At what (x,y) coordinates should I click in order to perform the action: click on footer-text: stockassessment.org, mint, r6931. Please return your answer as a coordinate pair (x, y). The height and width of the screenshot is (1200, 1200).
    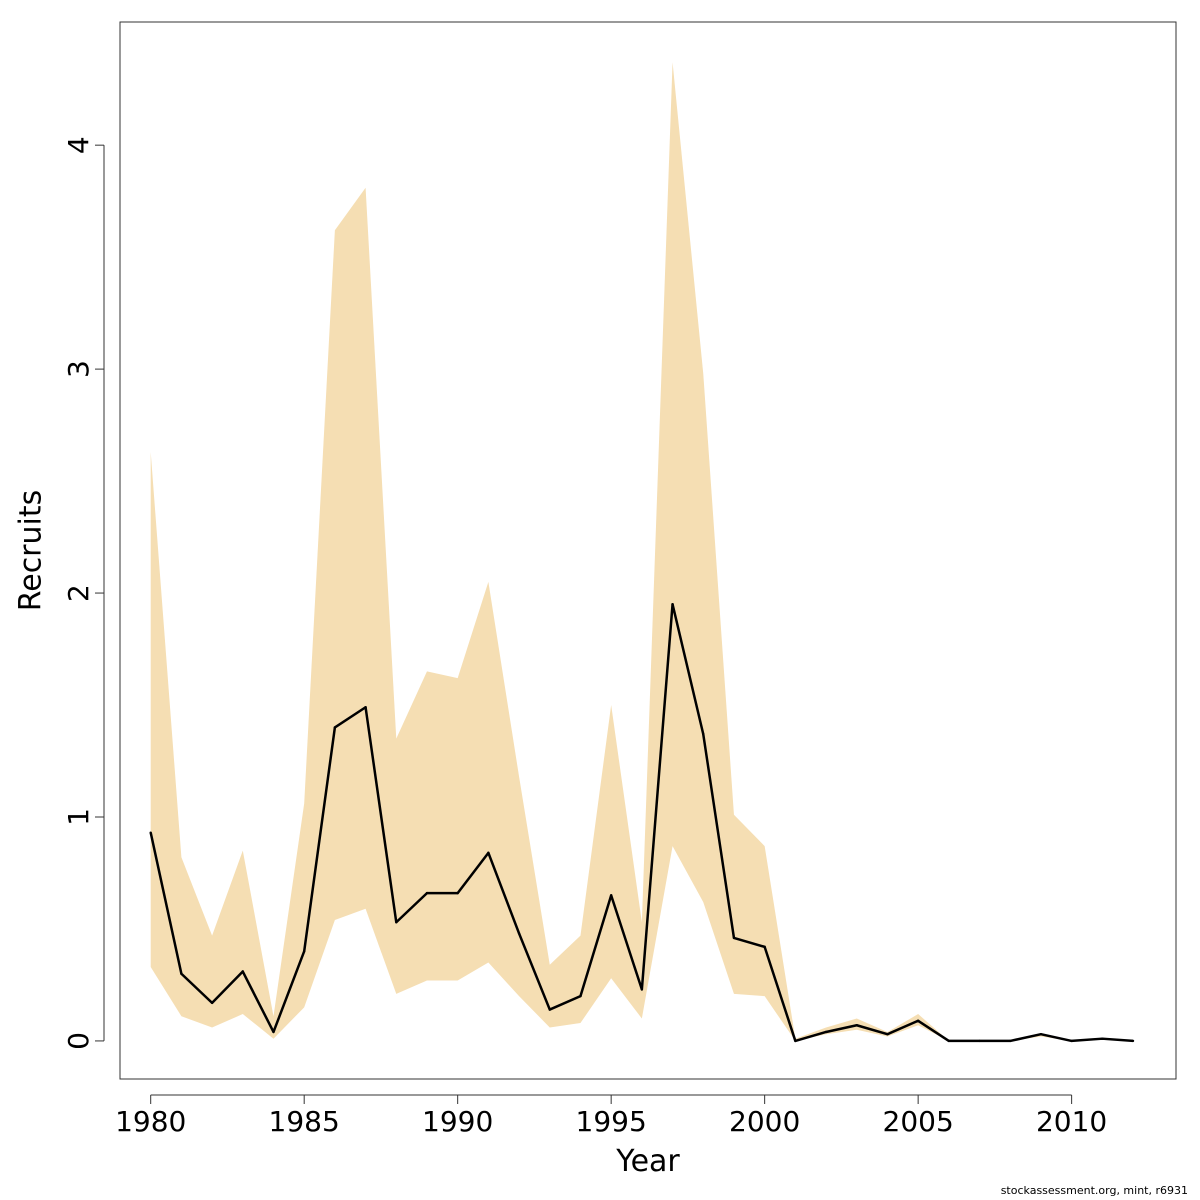
    Looking at the image, I should click on (1094, 1190).